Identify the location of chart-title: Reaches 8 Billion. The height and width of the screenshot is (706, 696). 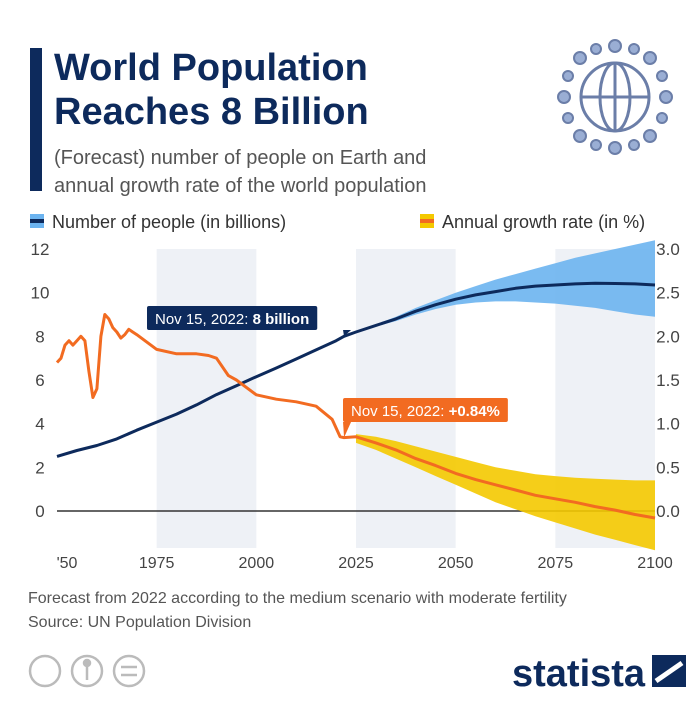
(211, 112).